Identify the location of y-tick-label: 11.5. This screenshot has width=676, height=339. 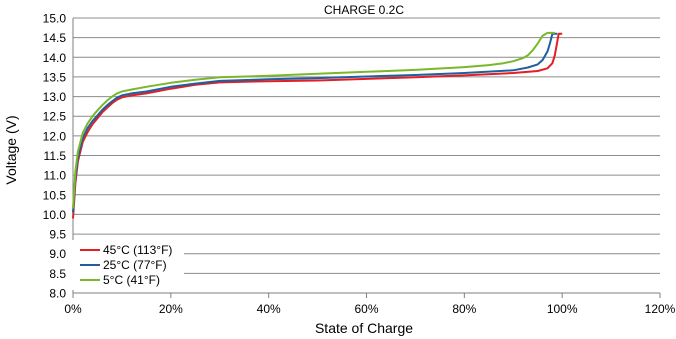
(55, 156).